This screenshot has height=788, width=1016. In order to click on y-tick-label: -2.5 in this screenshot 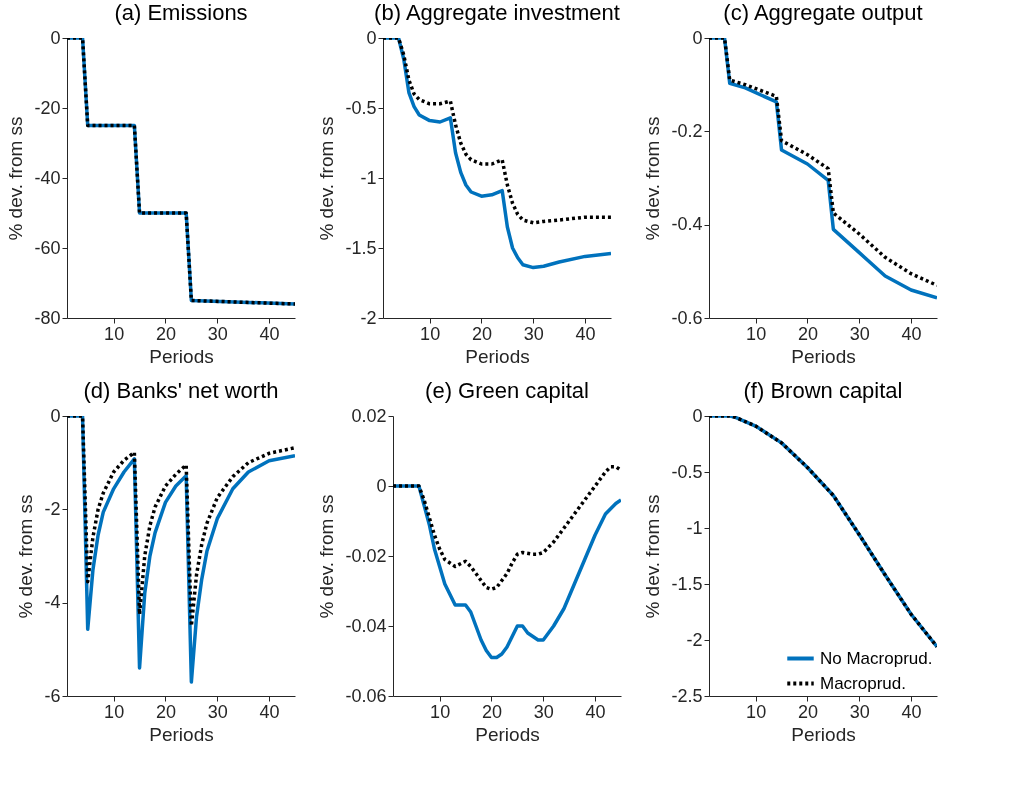, I will do `click(687, 695)`.